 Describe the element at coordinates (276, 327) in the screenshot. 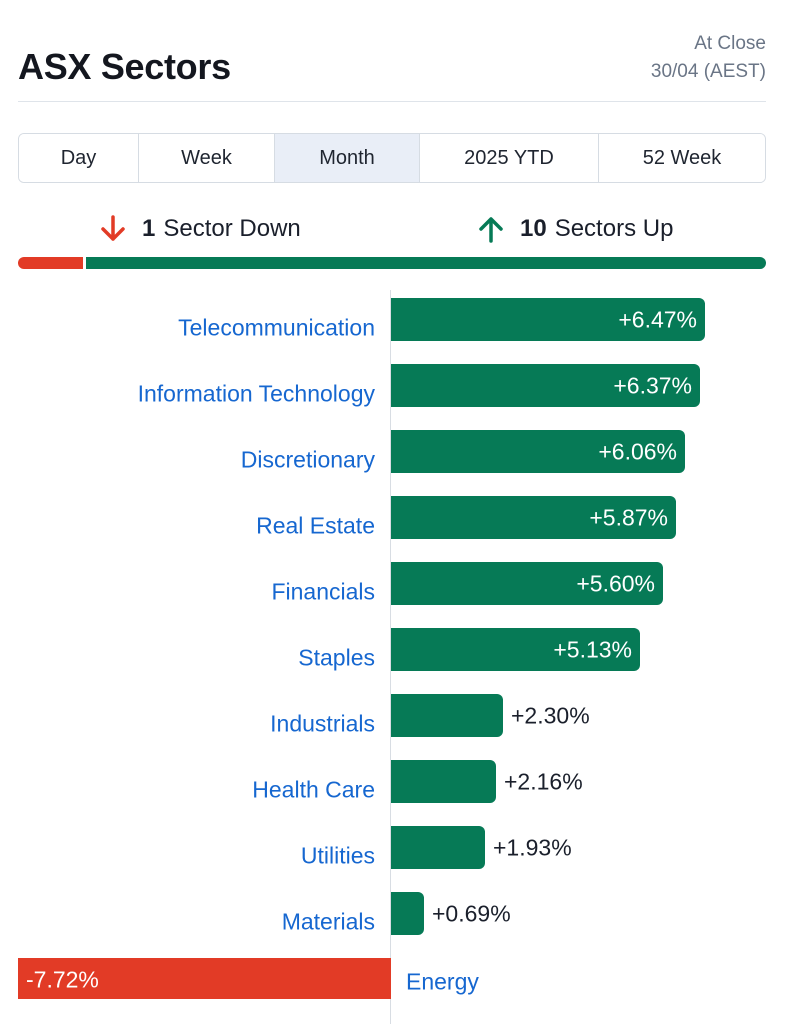

I see `sector-link-telecommunication: Telecommunication` at that location.